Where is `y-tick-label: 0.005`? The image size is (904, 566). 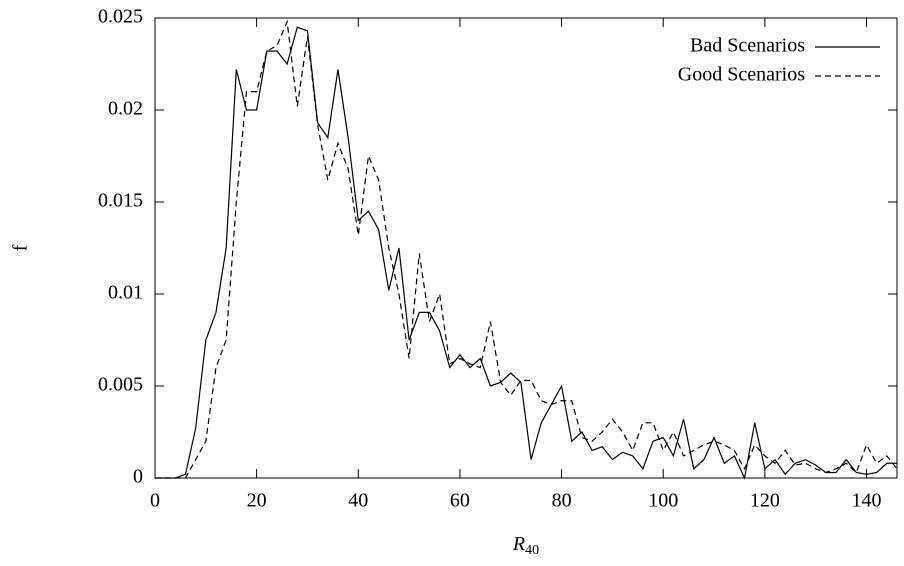
y-tick-label: 0.005 is located at coordinates (120, 385).